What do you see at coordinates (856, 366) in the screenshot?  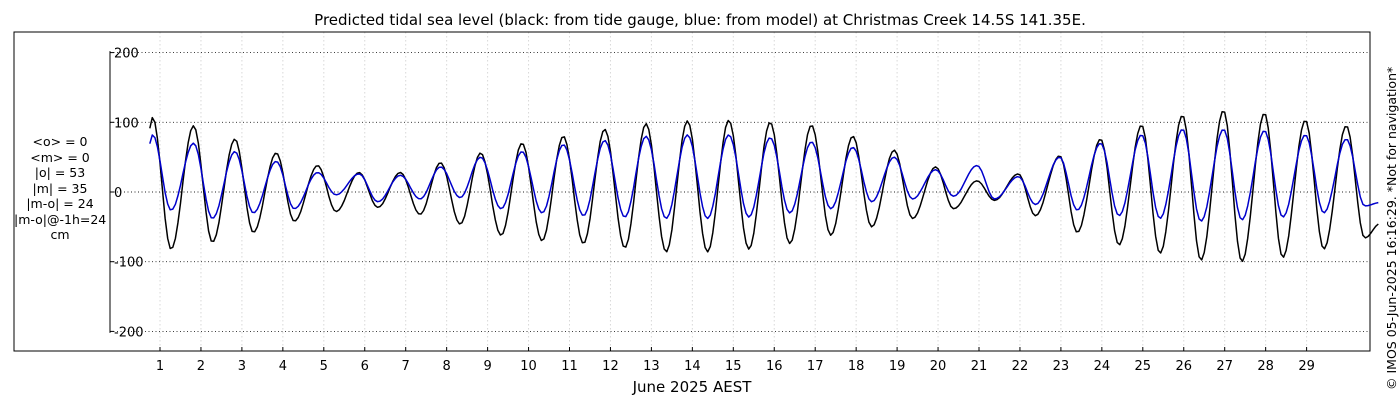 I see `x-tick-label: 18` at bounding box center [856, 366].